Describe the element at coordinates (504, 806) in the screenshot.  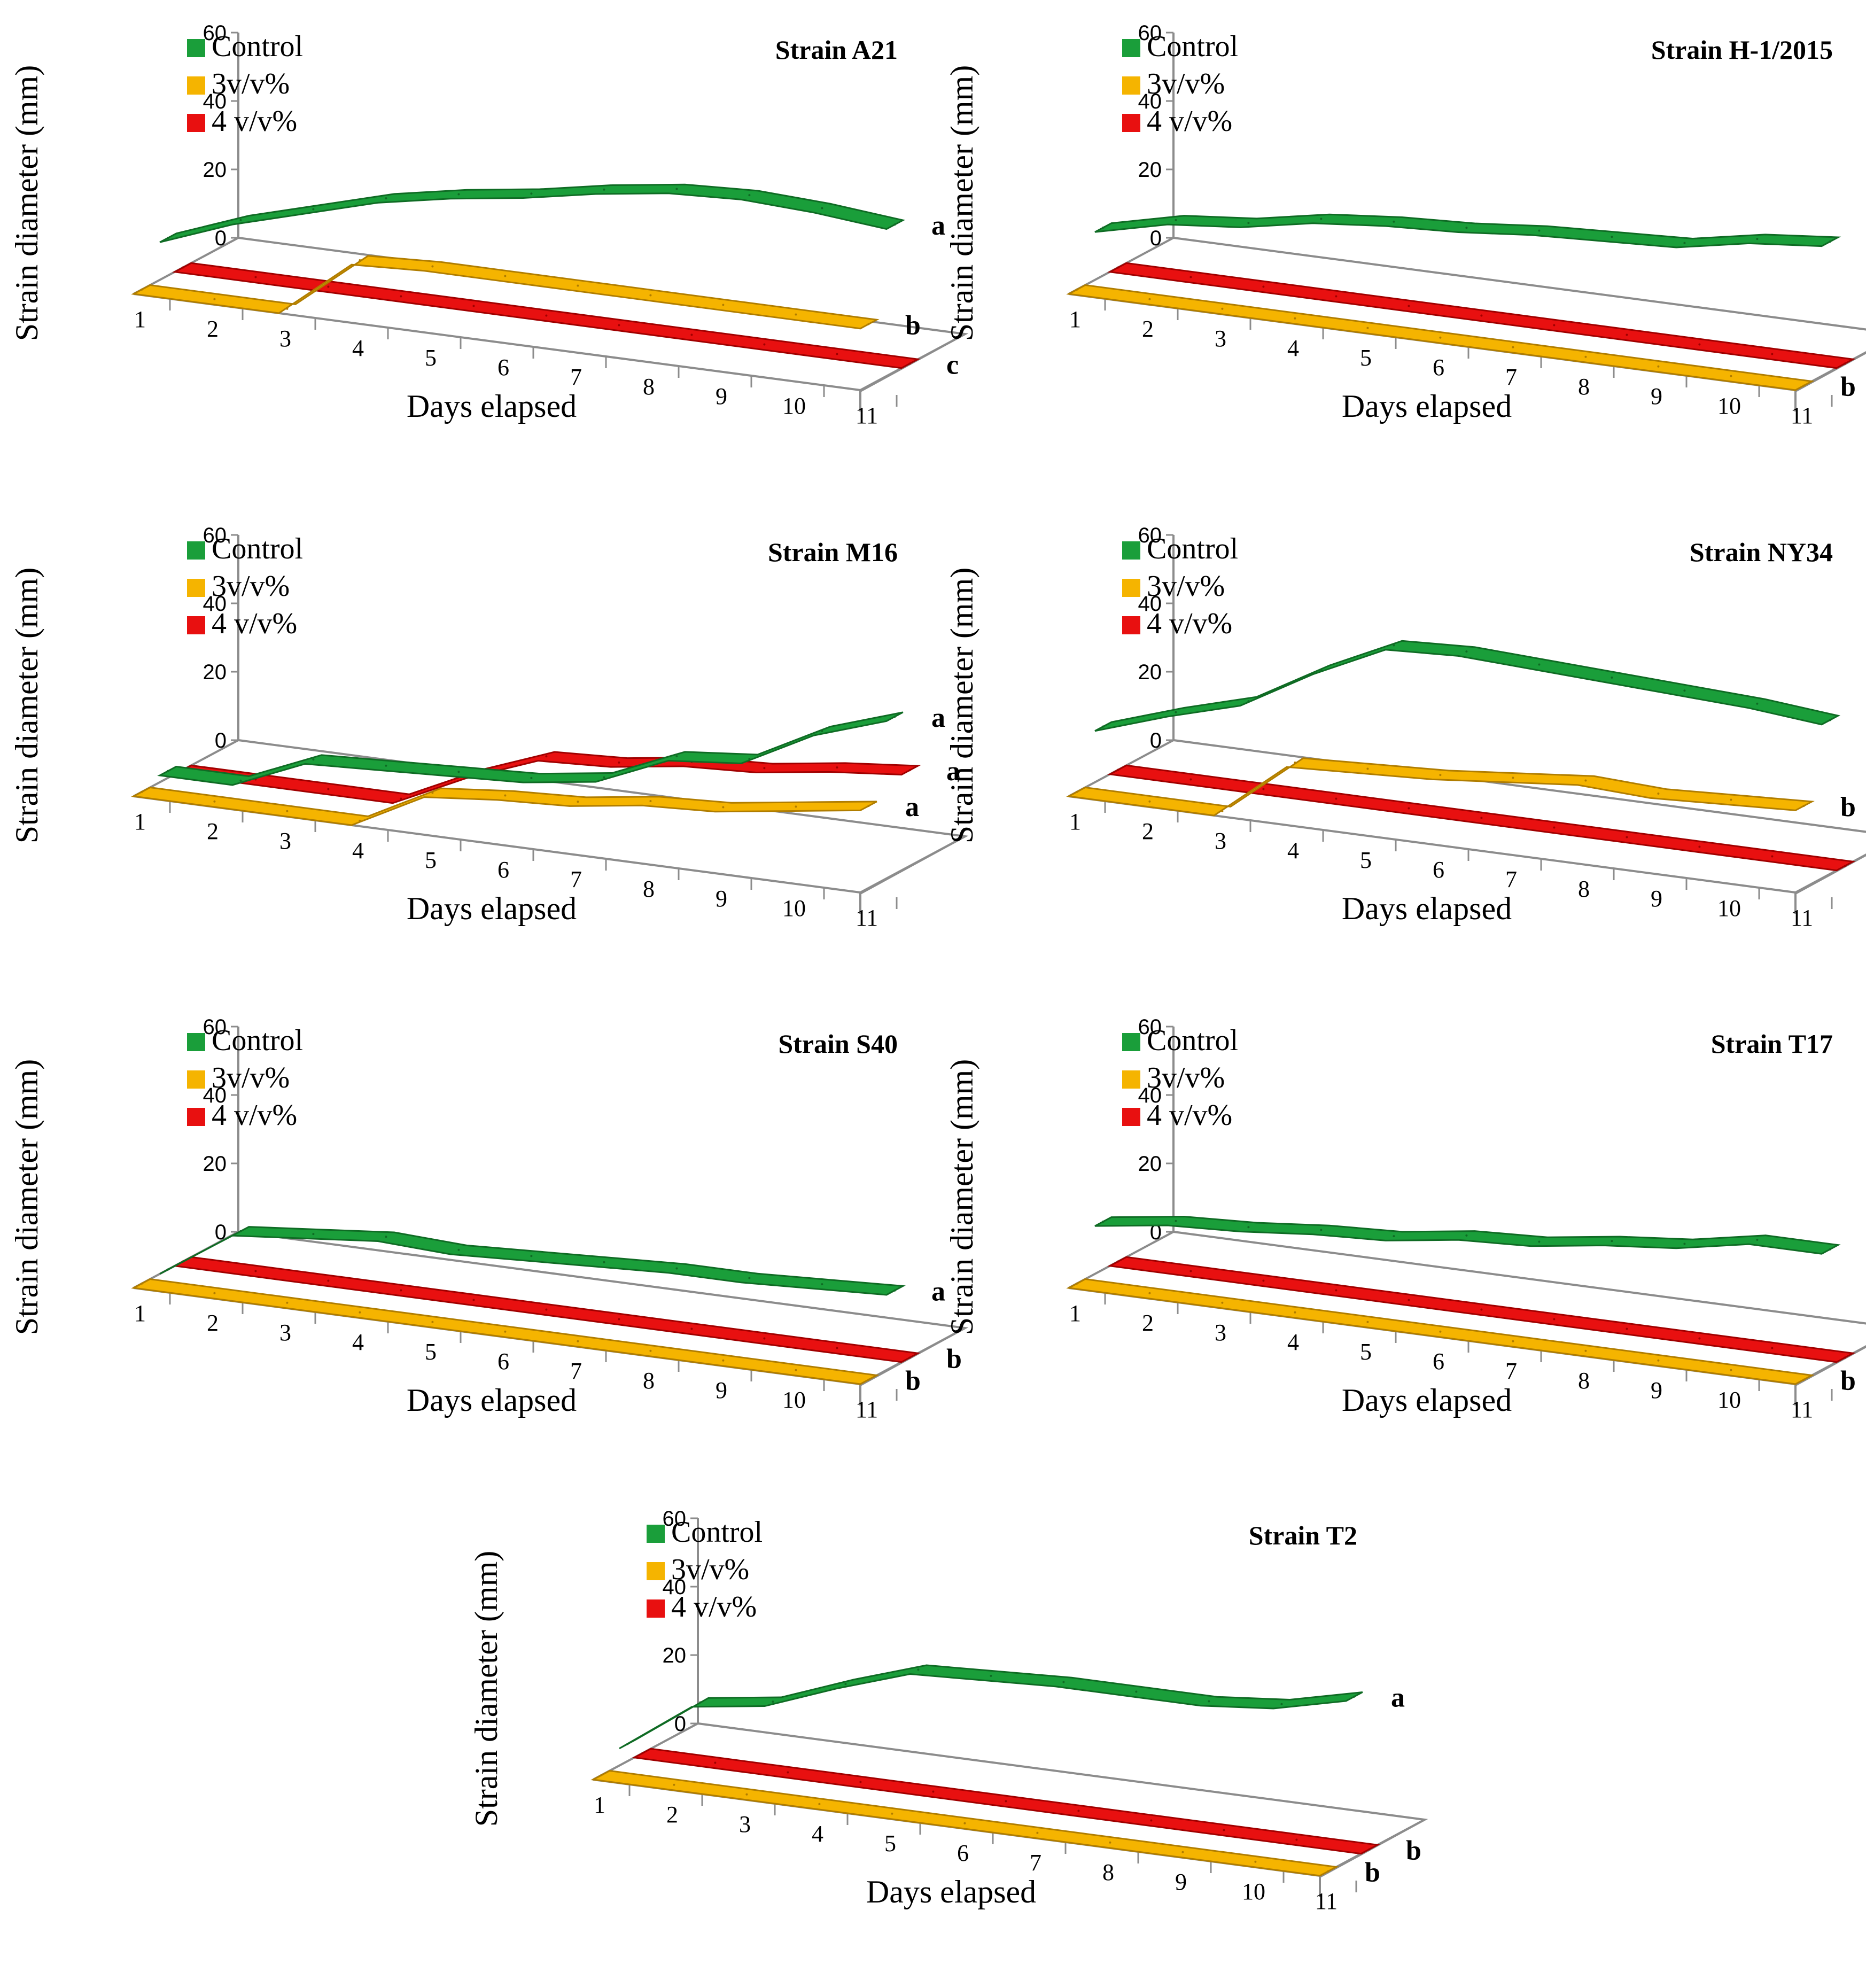
I see `series-ribbon-3vv` at that location.